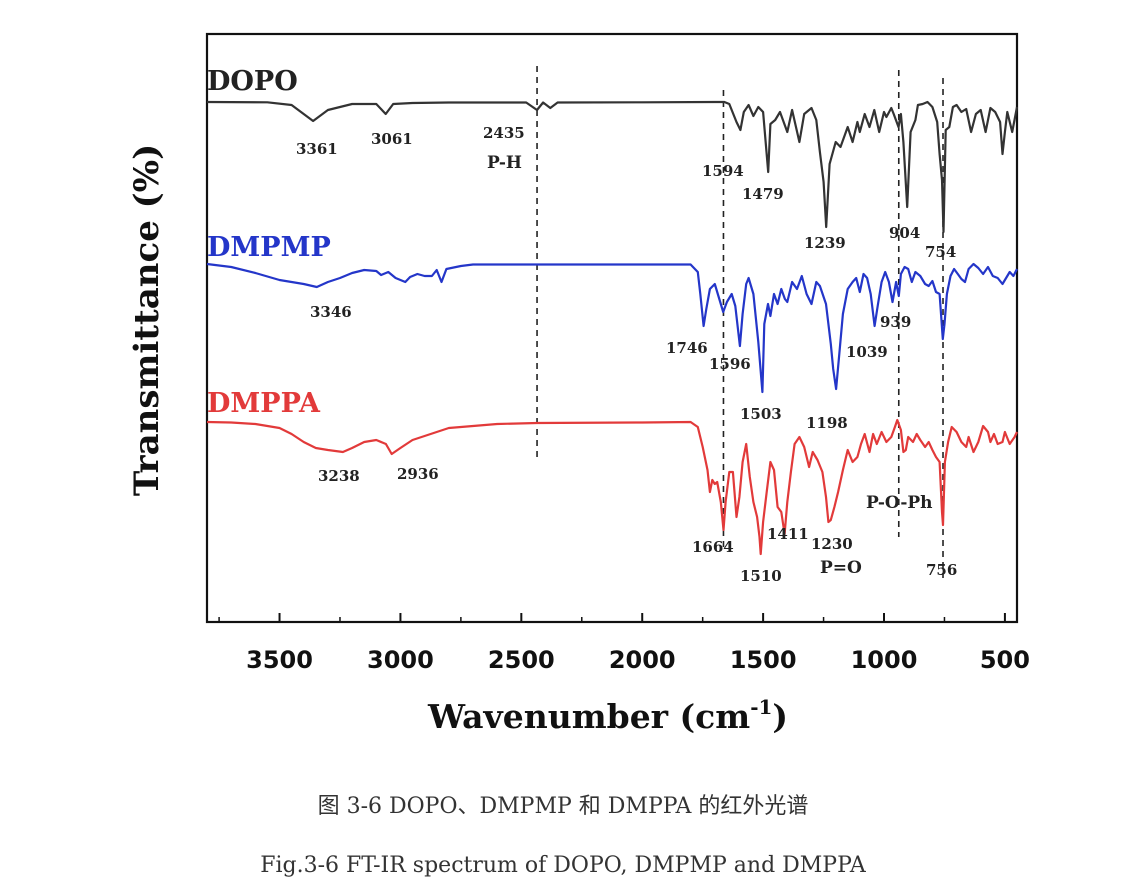 This screenshot has height=896, width=1126. What do you see at coordinates (780, 716) in the screenshot?
I see `x-axis-label-close: )` at bounding box center [780, 716].